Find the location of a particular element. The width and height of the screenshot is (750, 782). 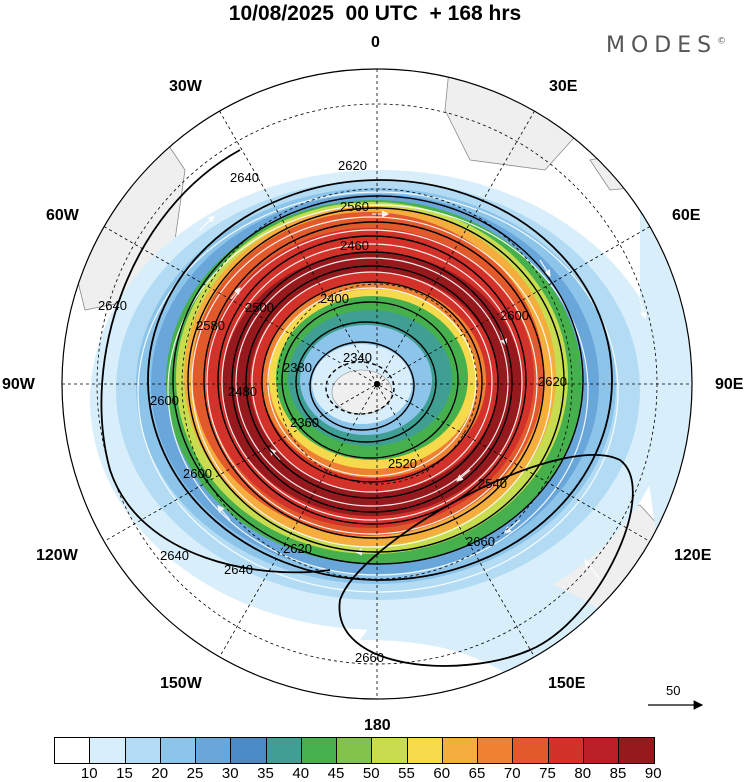

lon-label-30w: 30W is located at coordinates (185, 86).